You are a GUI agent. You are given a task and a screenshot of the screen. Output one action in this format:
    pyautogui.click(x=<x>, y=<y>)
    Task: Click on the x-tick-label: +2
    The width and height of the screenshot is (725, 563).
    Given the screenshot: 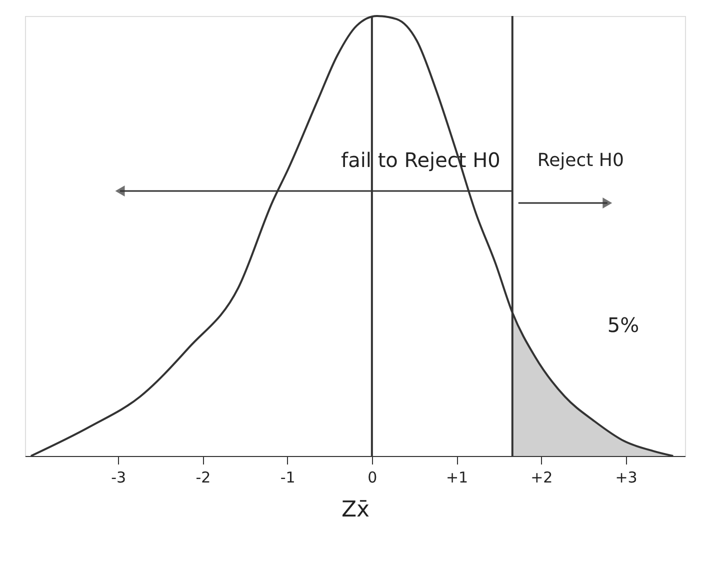 What is the action you would take?
    pyautogui.click(x=541, y=477)
    